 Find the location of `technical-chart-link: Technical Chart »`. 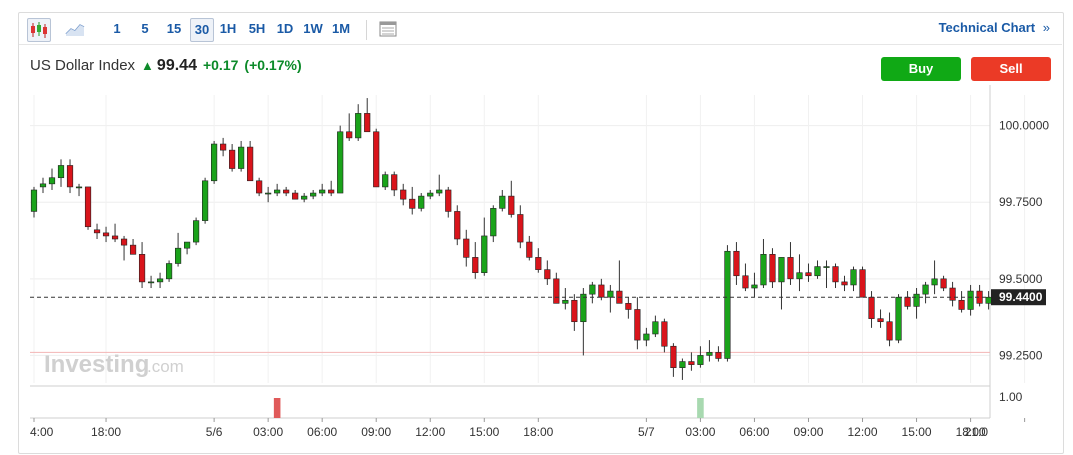

technical-chart-link: Technical Chart » is located at coordinates (994, 27).